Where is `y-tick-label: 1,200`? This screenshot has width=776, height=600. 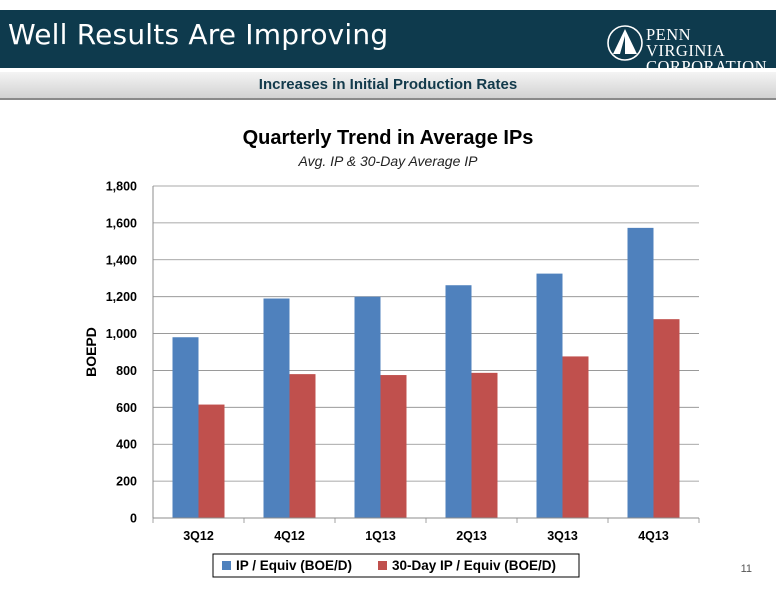 y-tick-label: 1,200 is located at coordinates (121, 297).